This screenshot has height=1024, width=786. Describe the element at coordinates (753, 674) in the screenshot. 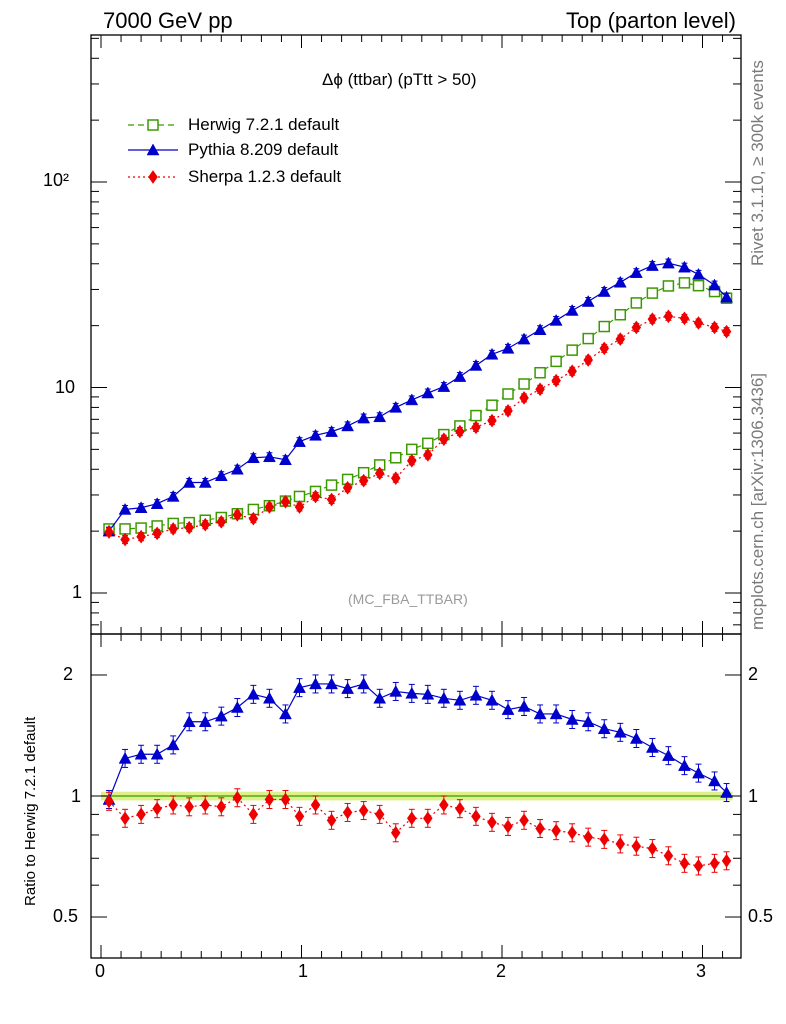

I see `ratio-y-tick-label-right-2: 2` at that location.